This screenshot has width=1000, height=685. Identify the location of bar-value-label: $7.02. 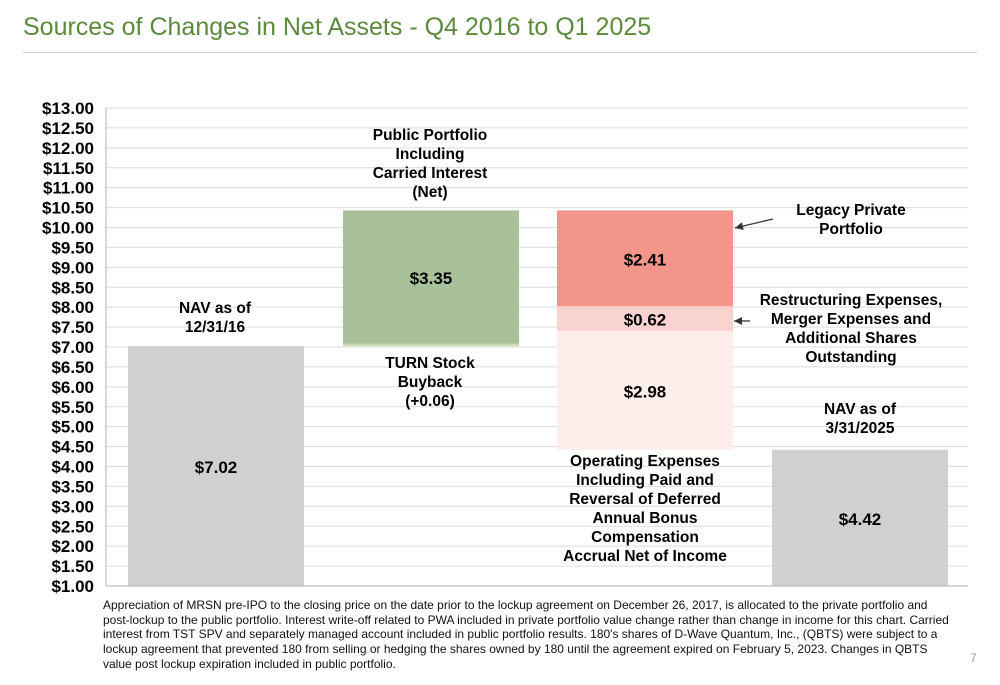
(216, 467).